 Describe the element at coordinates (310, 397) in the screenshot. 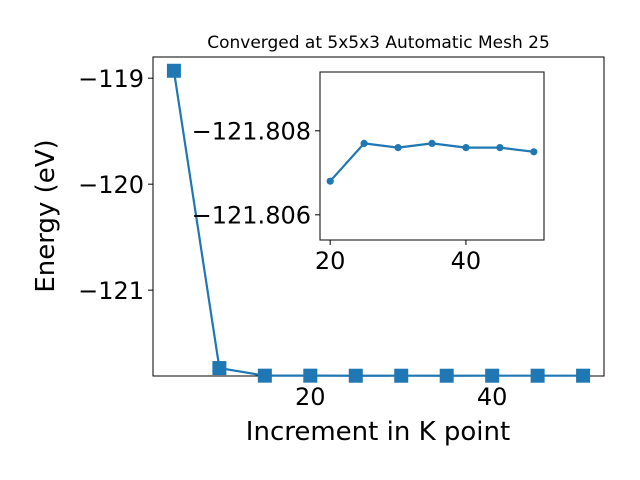

I see `main-x-tick-label: 20` at that location.